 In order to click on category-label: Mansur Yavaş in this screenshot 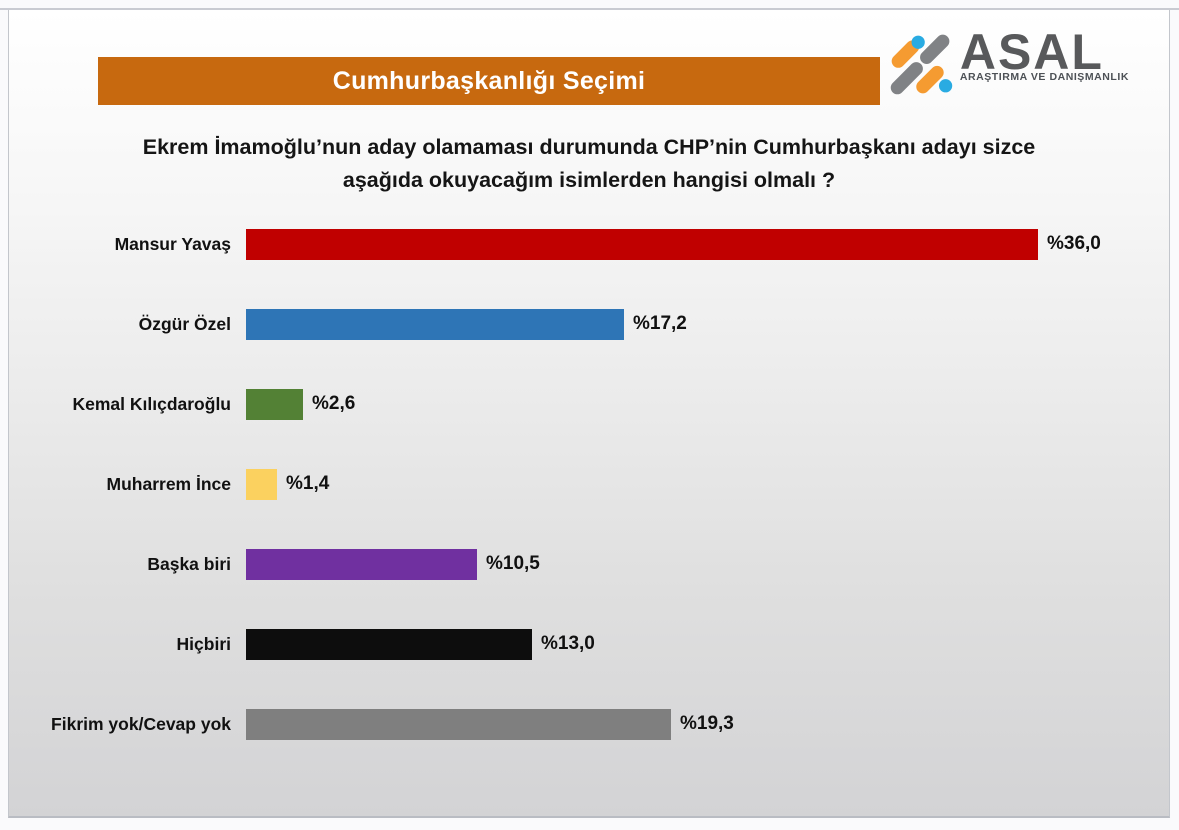, I will do `click(172, 243)`.